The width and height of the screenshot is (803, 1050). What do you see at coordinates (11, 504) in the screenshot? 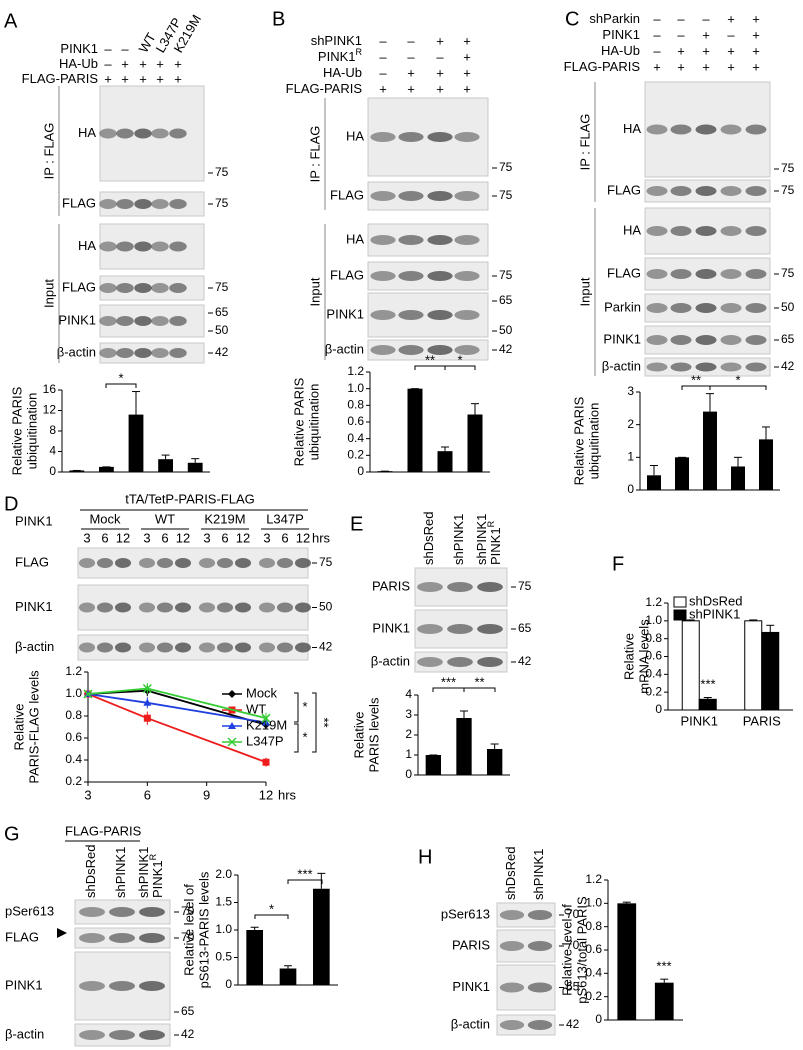
I see `panel-letter: D` at bounding box center [11, 504].